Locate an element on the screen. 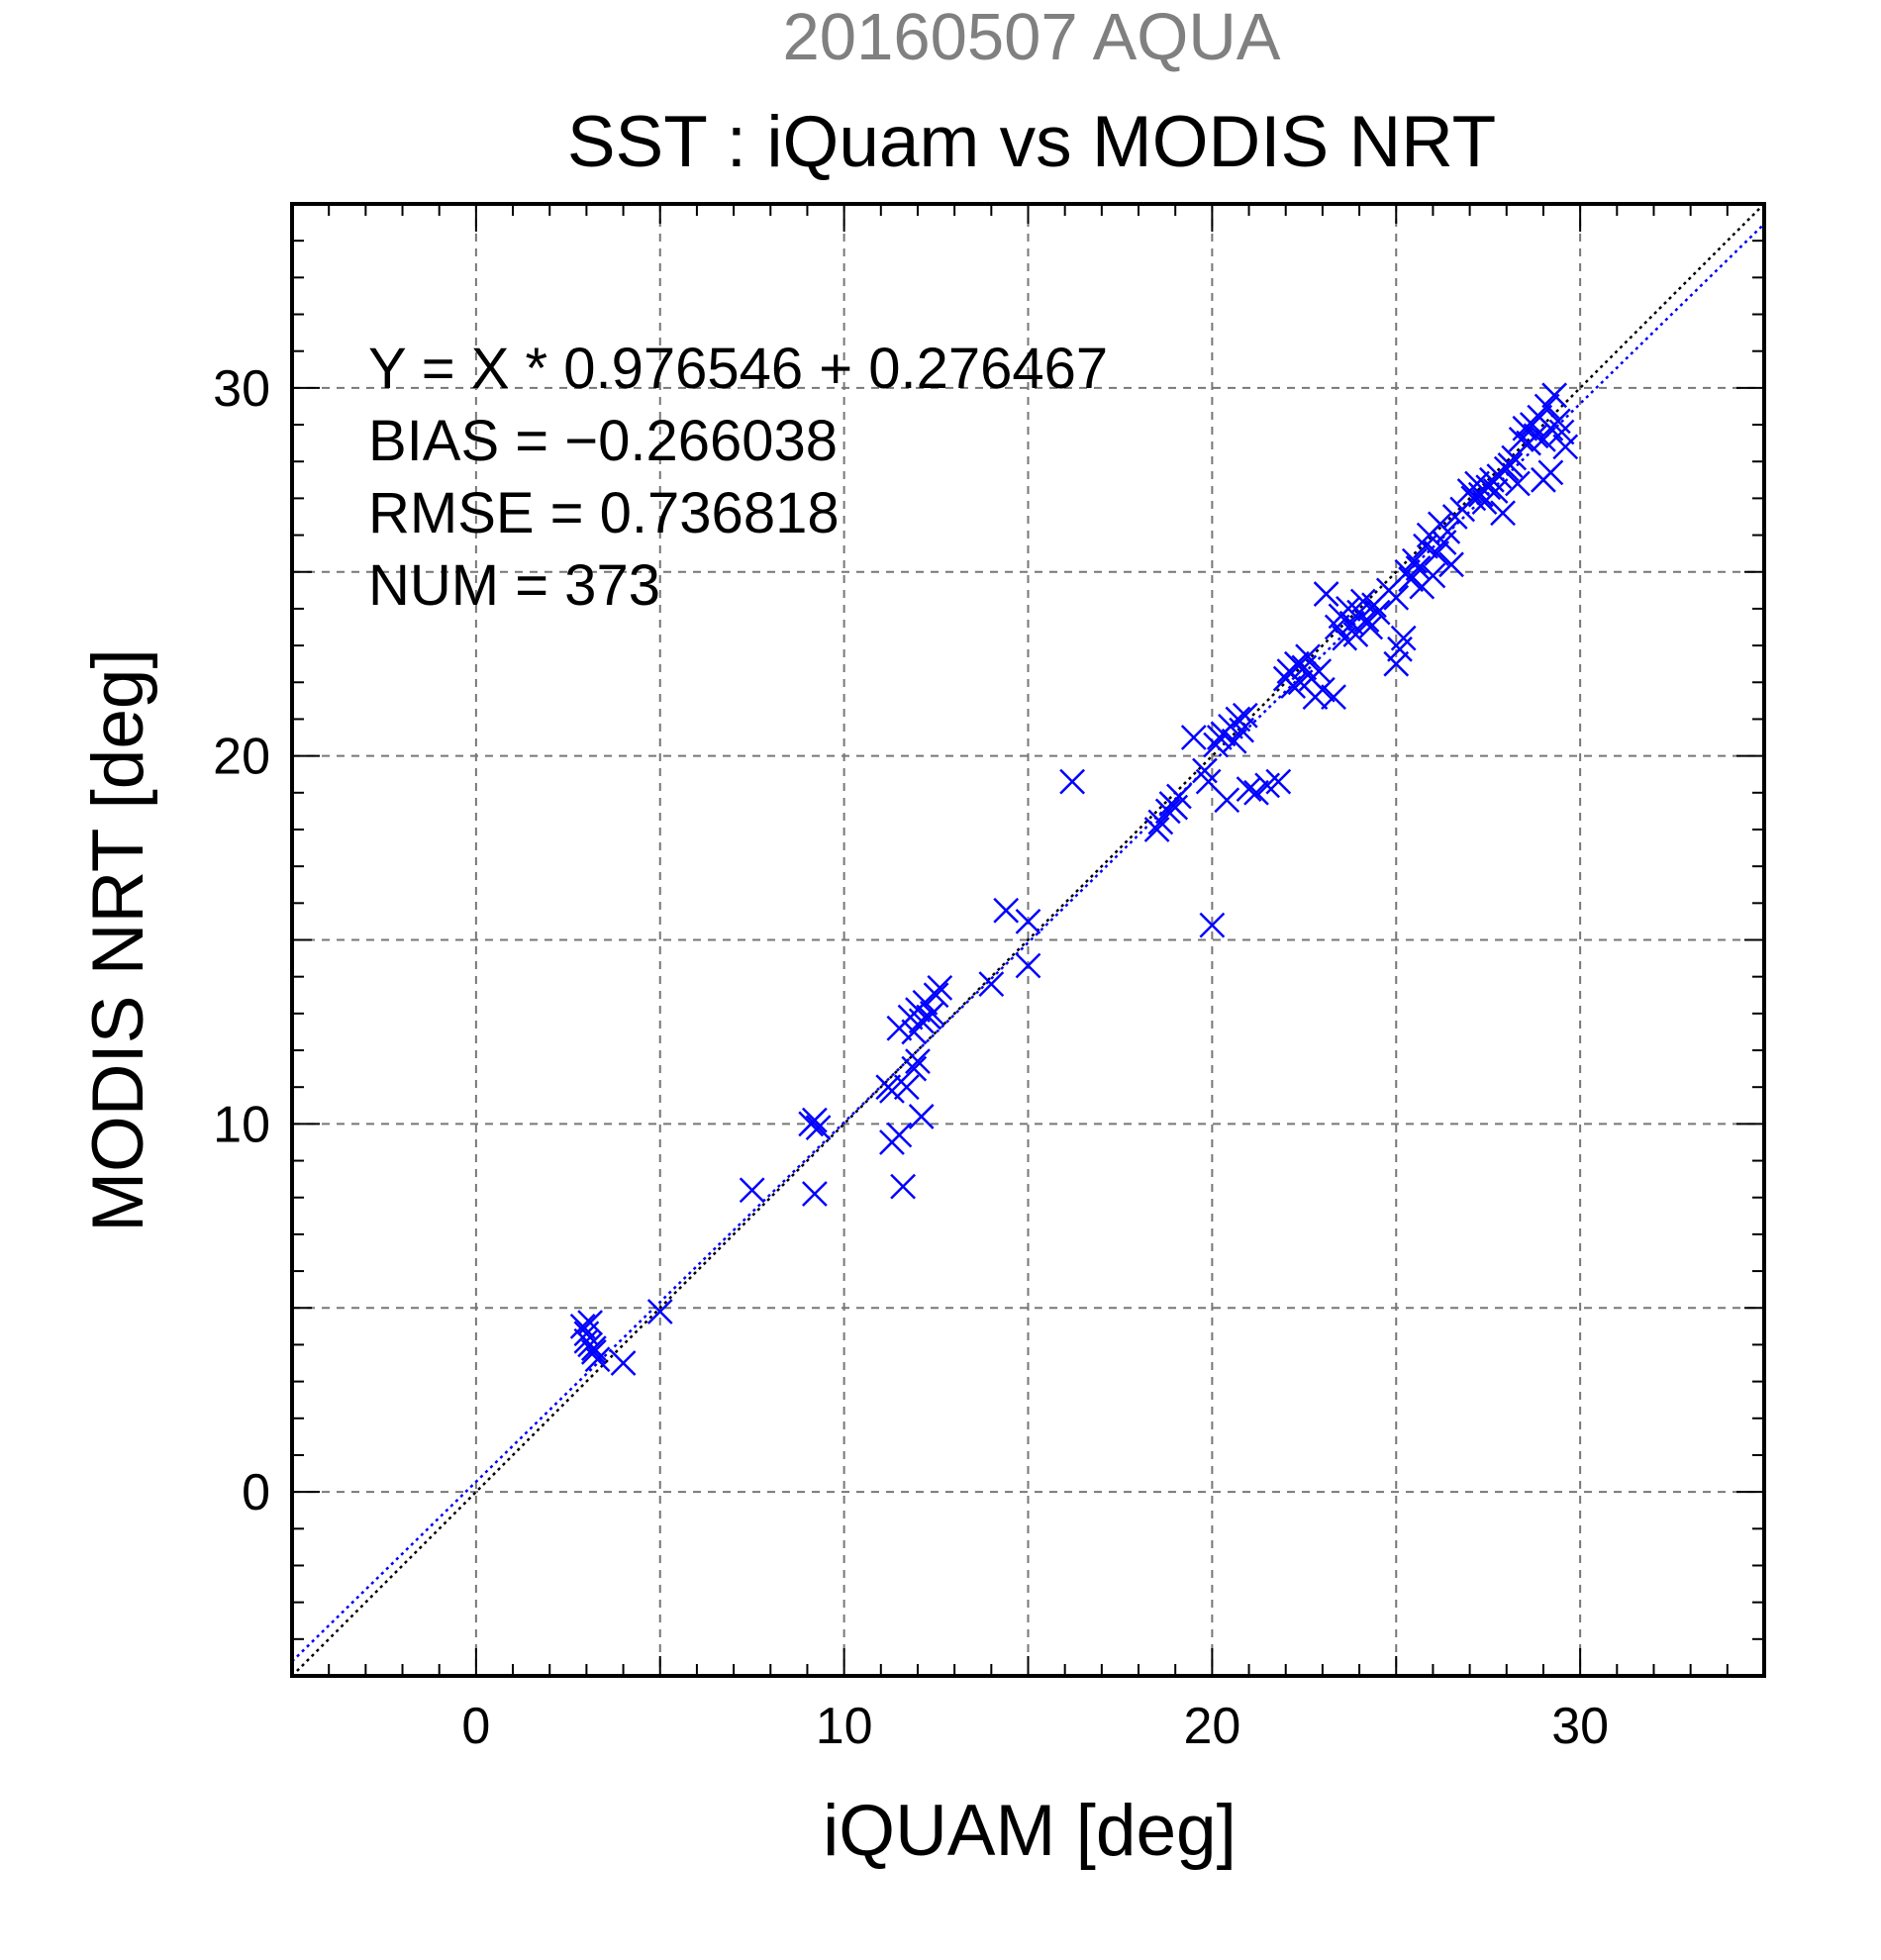 The width and height of the screenshot is (1881, 1960). y-axis-label: MODIS NRT [deg] is located at coordinates (118, 940).